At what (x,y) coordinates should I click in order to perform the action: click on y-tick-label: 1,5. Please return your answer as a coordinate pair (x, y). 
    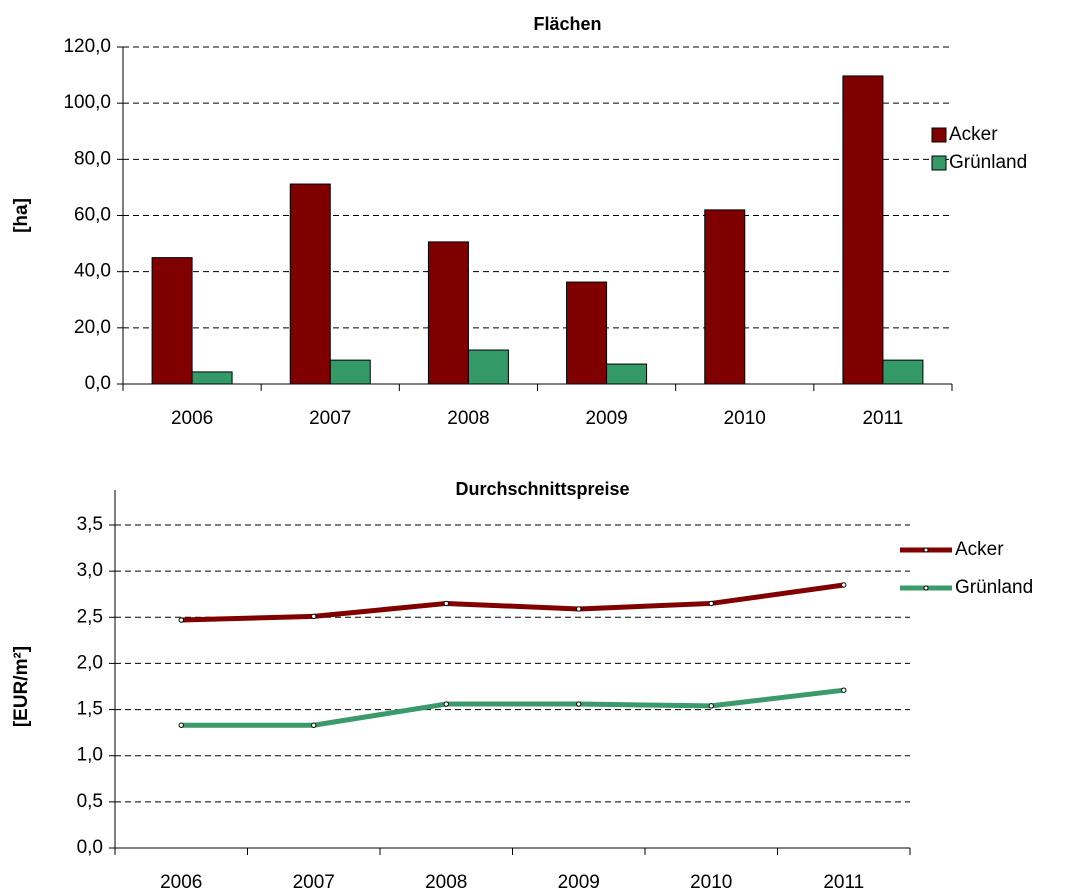
    Looking at the image, I should click on (90, 709).